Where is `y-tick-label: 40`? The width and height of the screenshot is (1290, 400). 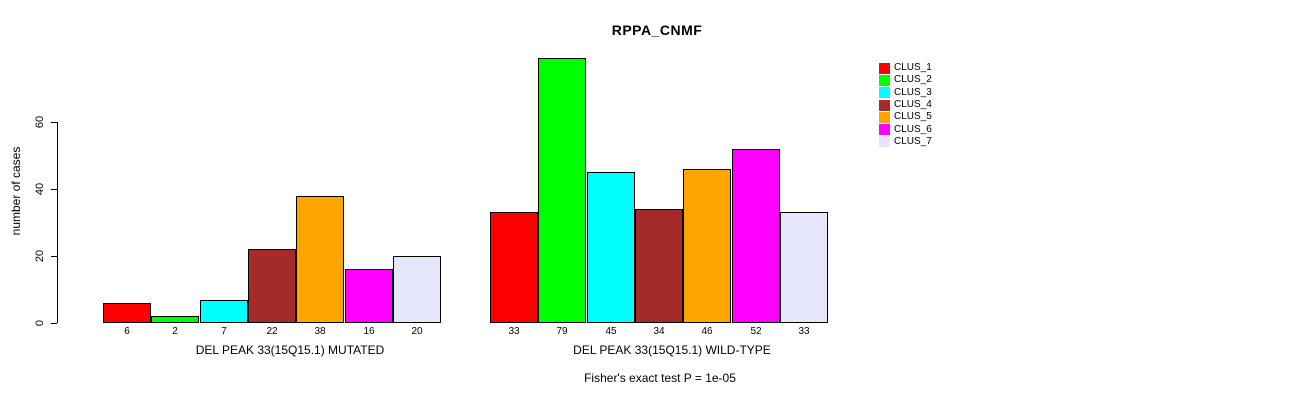 y-tick-label: 40 is located at coordinates (40, 189).